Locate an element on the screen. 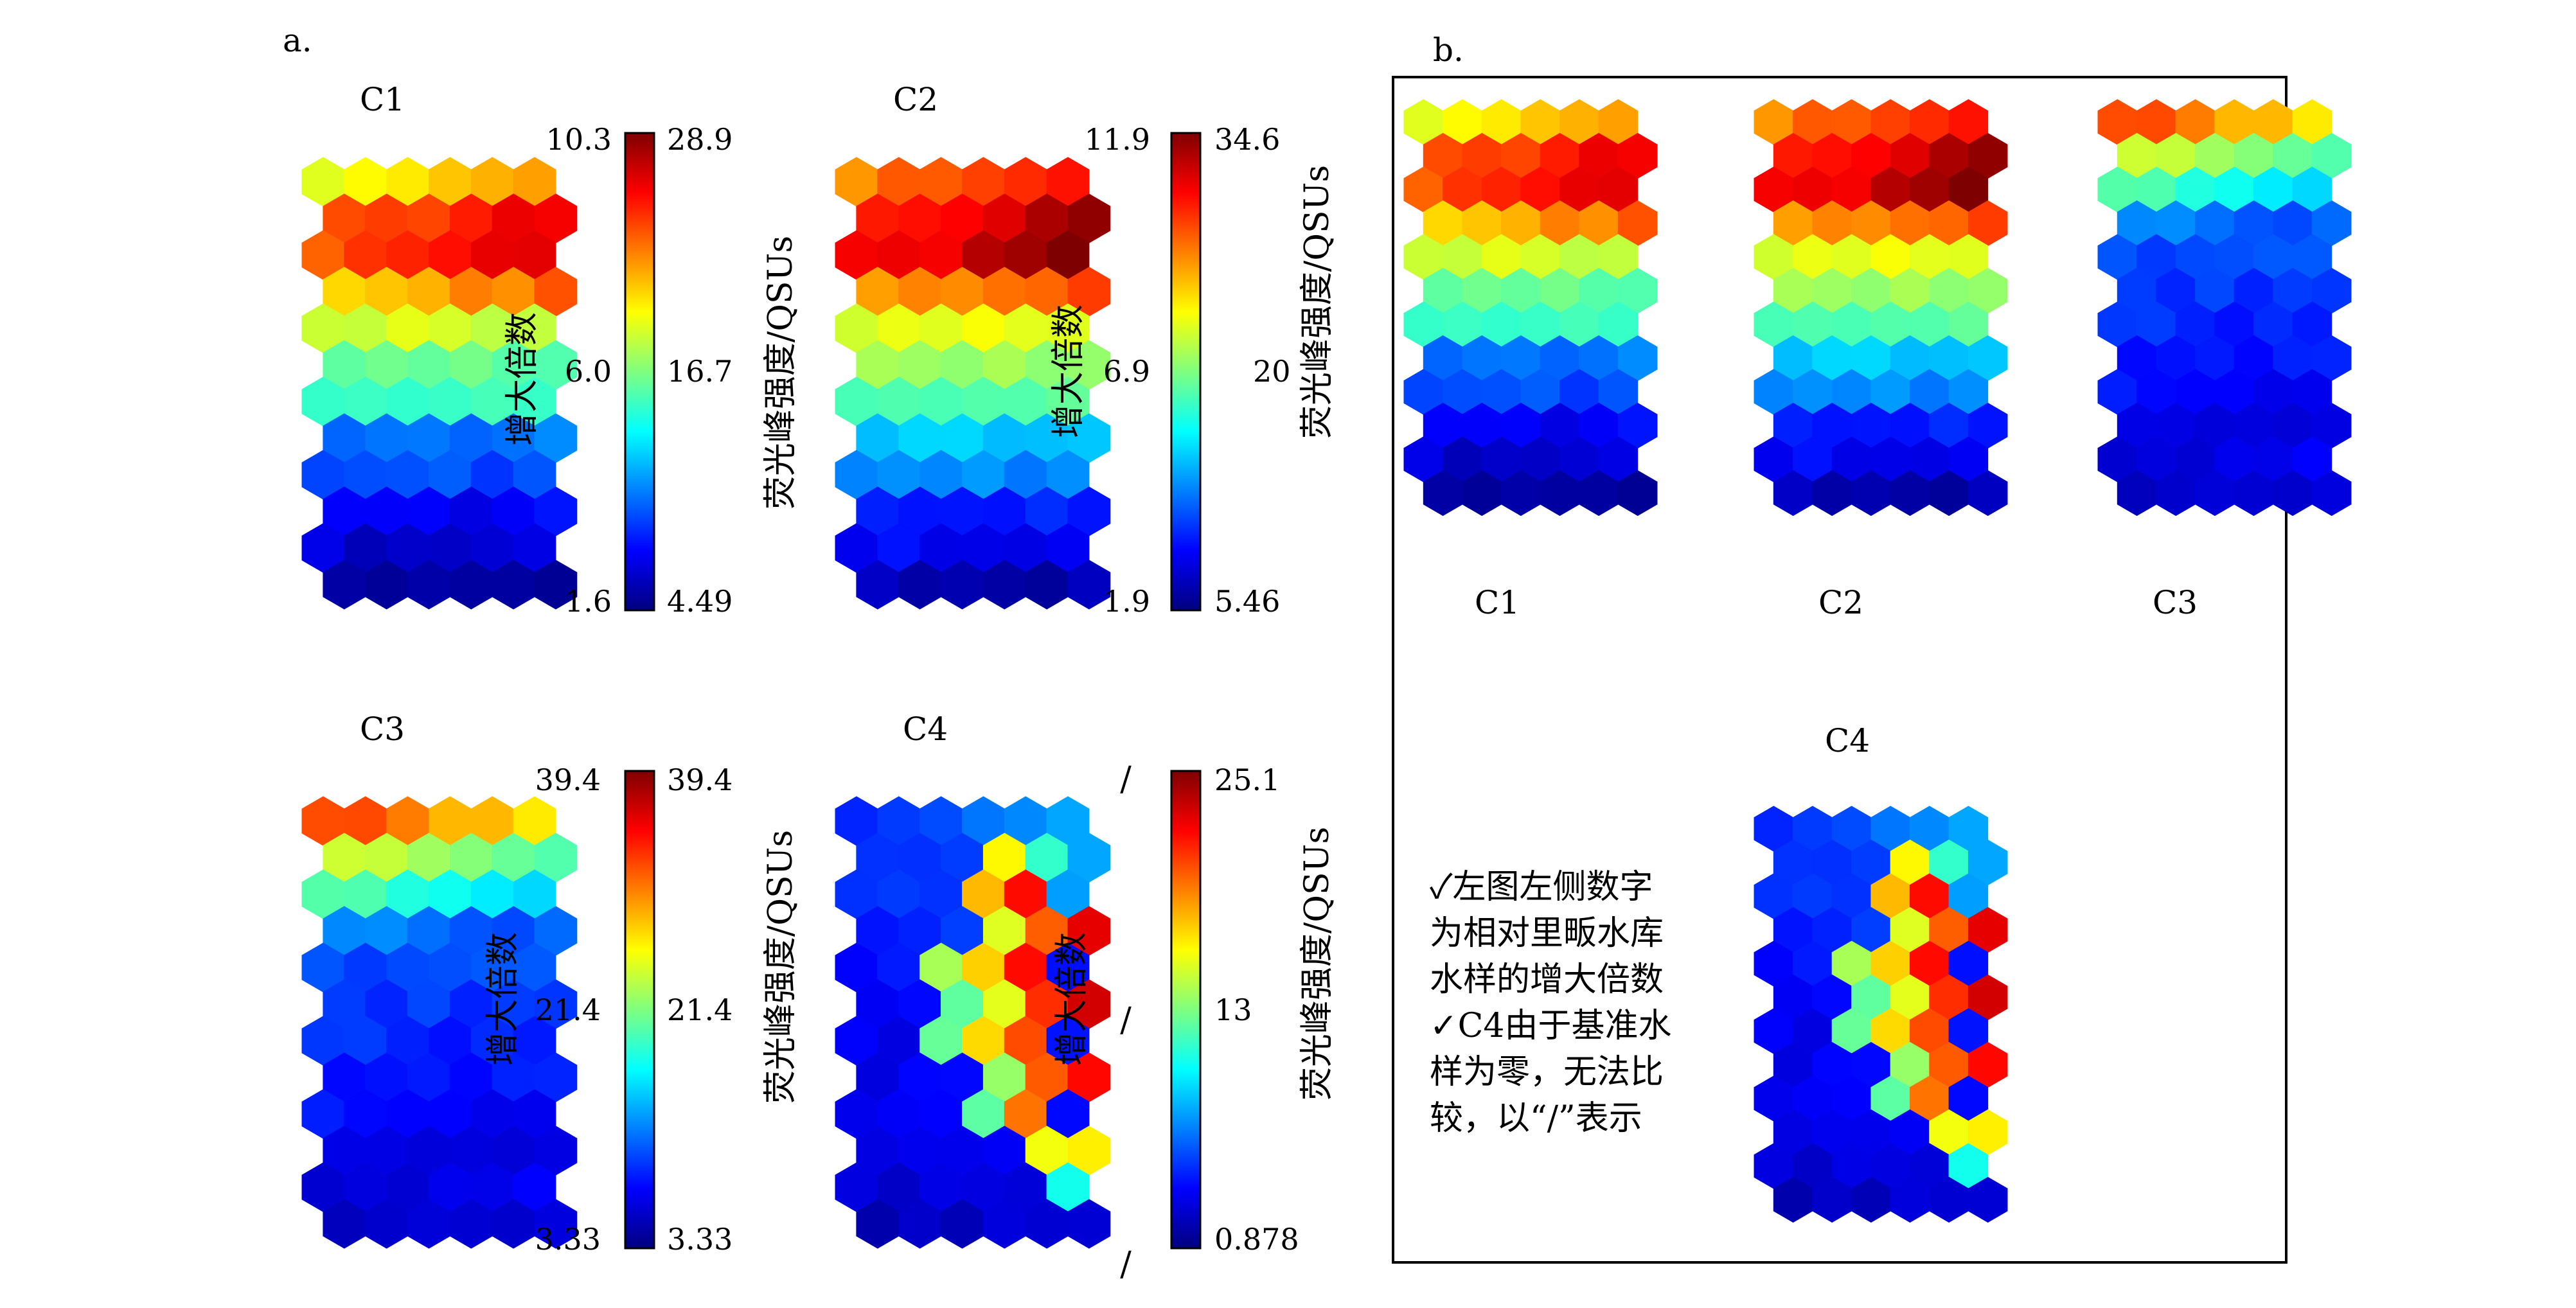 The height and width of the screenshot is (1308, 2576). c2-hexmap is located at coordinates (973, 383).